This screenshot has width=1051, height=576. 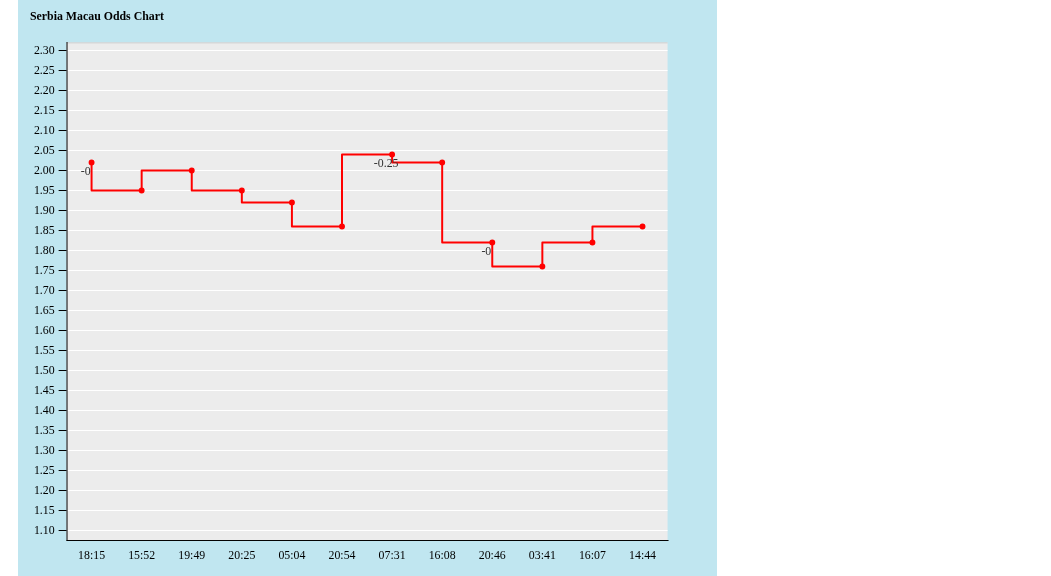 I want to click on x-tick-label: 05:04, so click(x=292, y=554).